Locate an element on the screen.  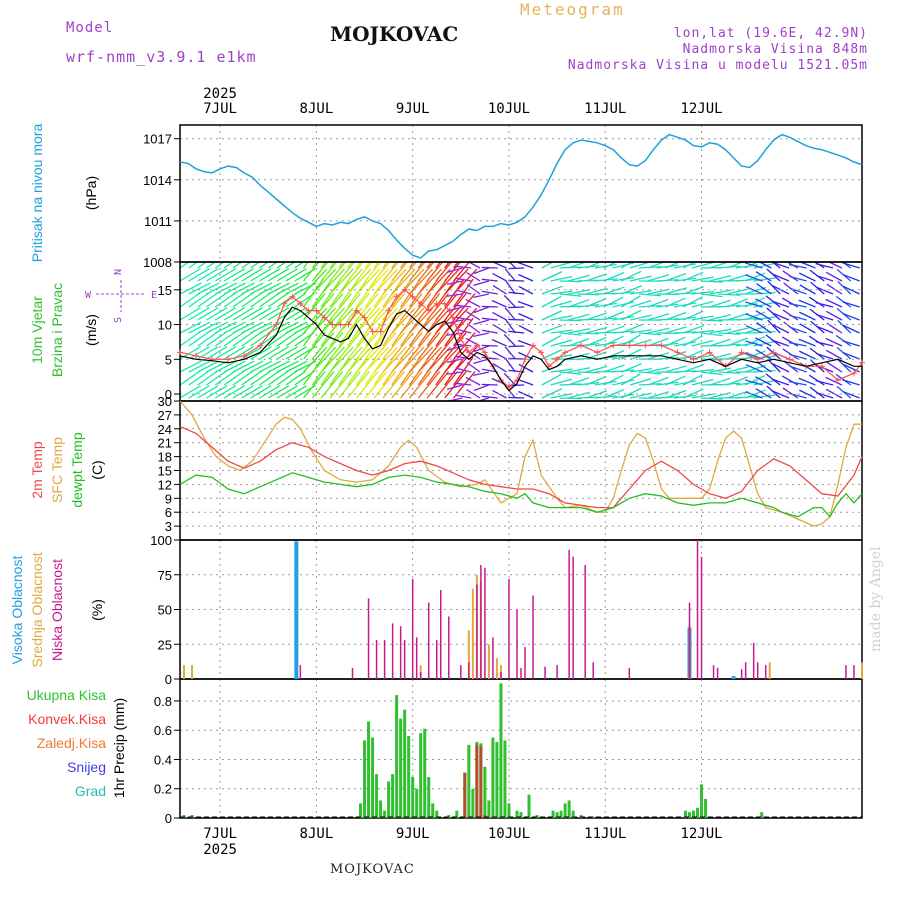
precip-legend-entry: Snijeg is located at coordinates (86, 767).